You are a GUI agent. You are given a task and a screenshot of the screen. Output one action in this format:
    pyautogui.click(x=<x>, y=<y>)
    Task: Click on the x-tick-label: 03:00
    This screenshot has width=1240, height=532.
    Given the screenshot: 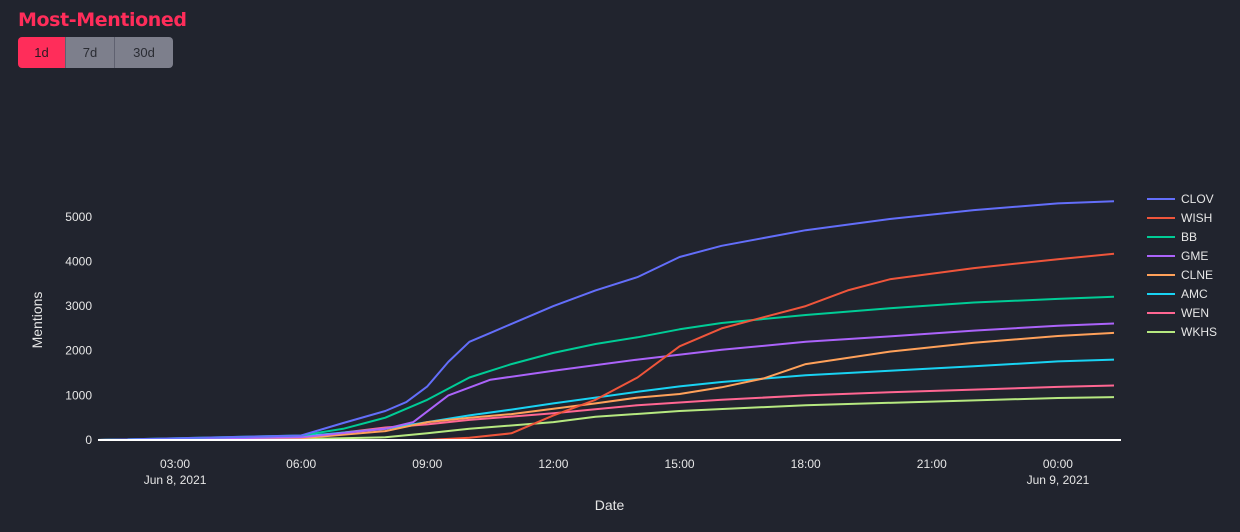 What is the action you would take?
    pyautogui.click(x=175, y=464)
    